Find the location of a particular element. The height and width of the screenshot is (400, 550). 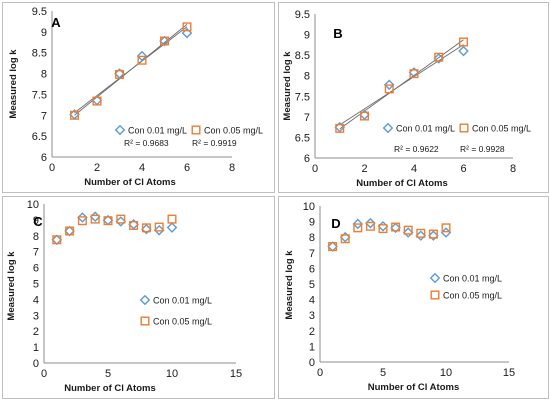

x-tick-label: 4 is located at coordinates (414, 169).